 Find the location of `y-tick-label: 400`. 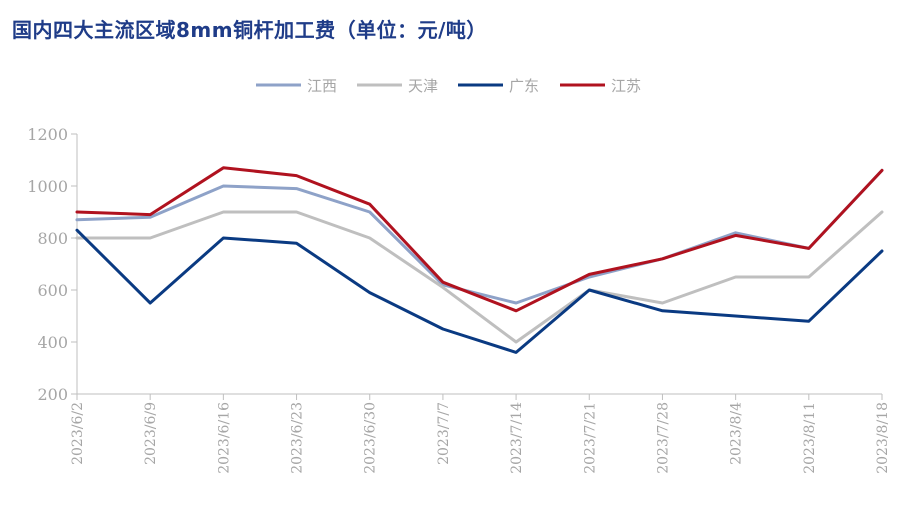

y-tick-label: 400 is located at coordinates (52, 342).